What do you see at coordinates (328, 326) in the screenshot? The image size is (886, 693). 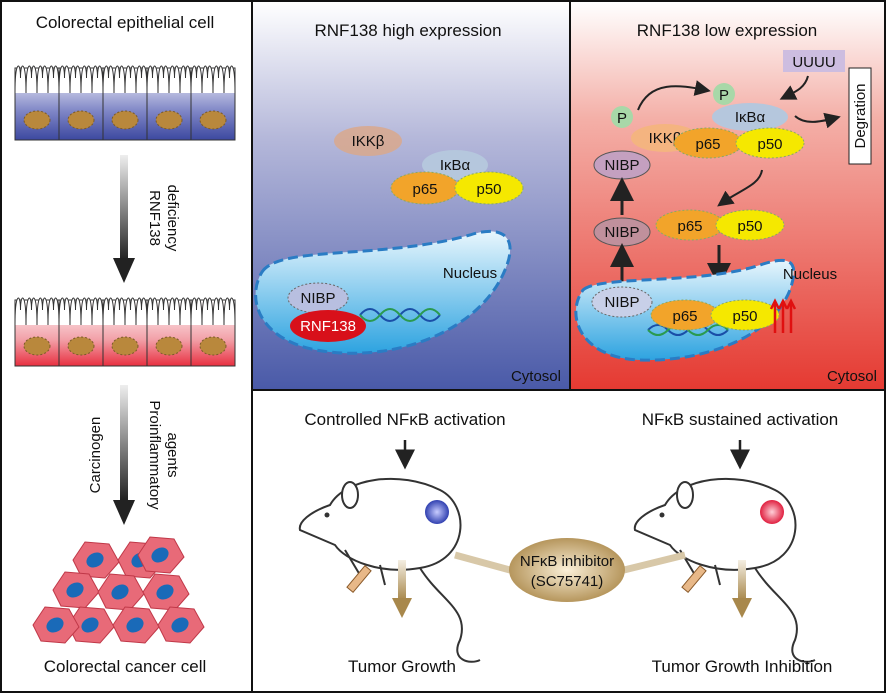 I see `rnf138: RNF138` at bounding box center [328, 326].